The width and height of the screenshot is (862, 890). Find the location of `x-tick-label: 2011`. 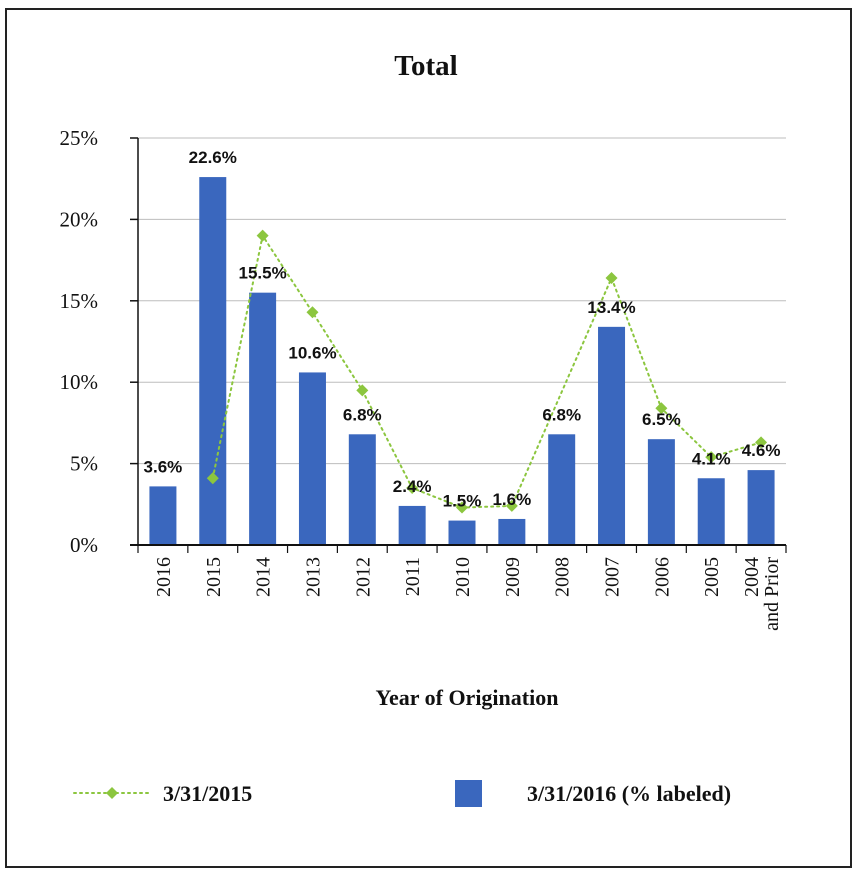

x-tick-label: 2011 is located at coordinates (413, 576).